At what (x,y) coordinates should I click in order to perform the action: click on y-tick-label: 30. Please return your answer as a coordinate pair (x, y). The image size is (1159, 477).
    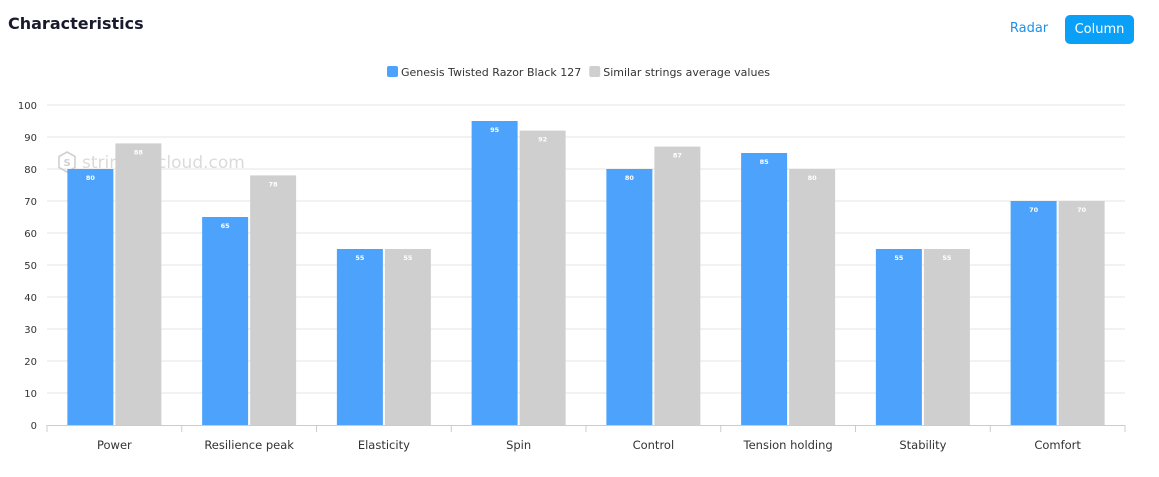
    Looking at the image, I should click on (30, 330).